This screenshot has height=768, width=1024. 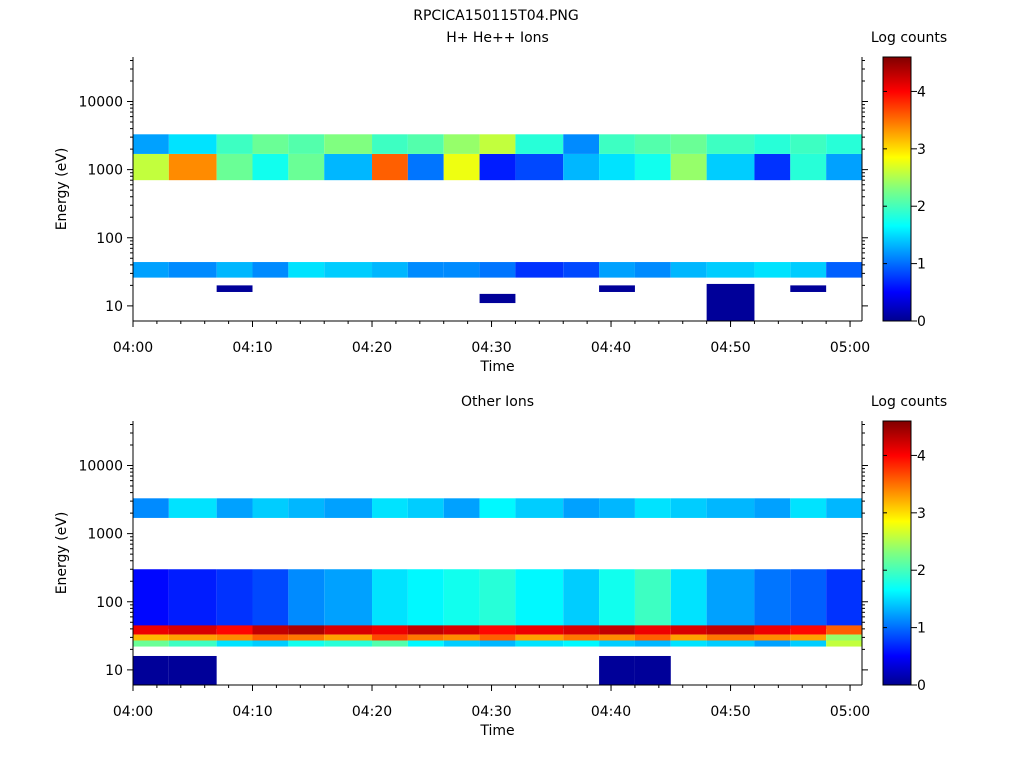 I want to click on y-tick-label: 1000, so click(x=105, y=171).